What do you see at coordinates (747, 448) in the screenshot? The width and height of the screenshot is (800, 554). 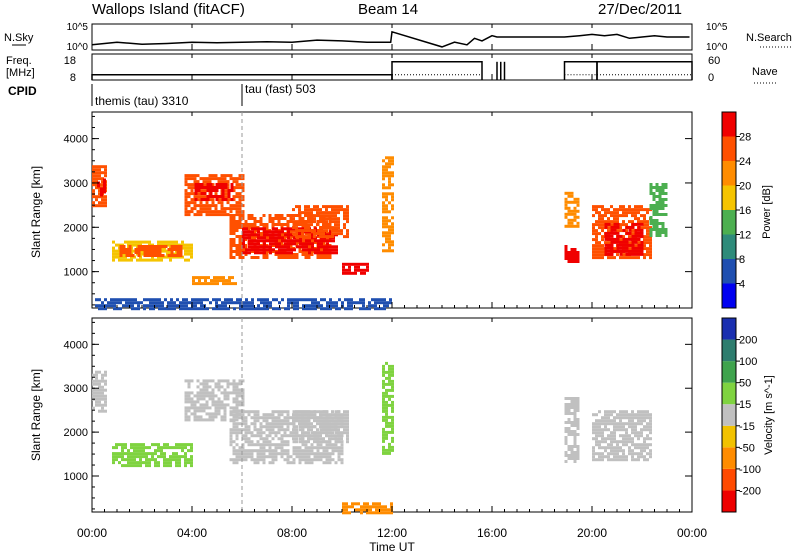 I see `colorbar-tick-label: -50` at bounding box center [747, 448].